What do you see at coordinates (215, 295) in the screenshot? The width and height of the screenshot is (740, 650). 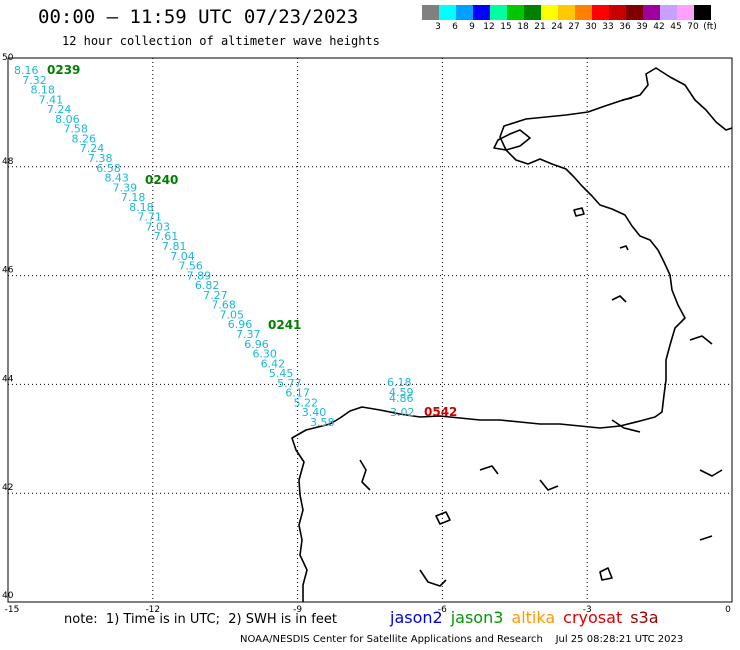 I see `wave-height-label: 7.27` at bounding box center [215, 295].